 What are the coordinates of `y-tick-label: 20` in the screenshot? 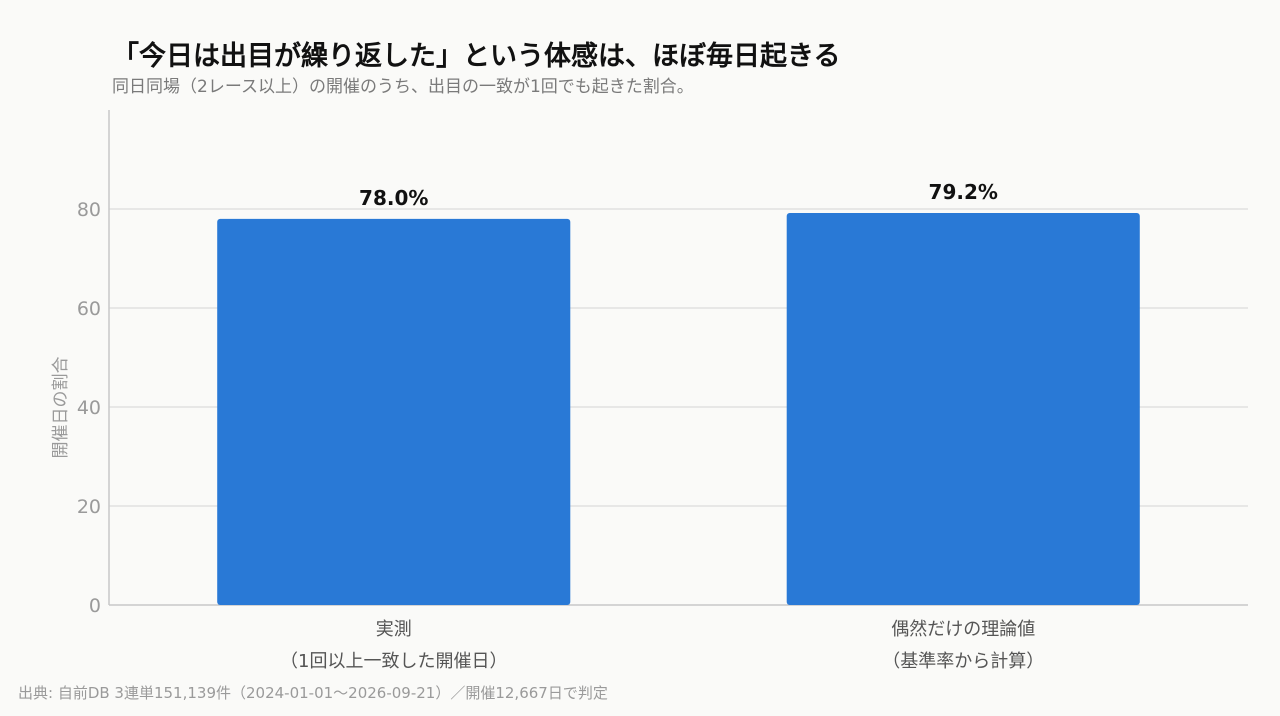 It's located at (89, 507).